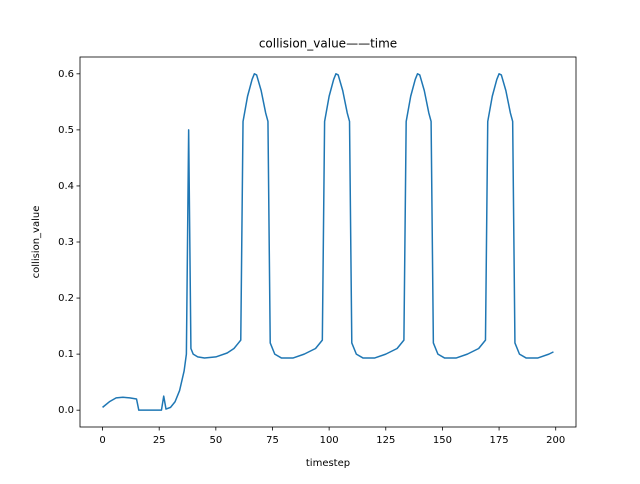 The image size is (640, 484). What do you see at coordinates (159, 440) in the screenshot?
I see `x-tick-label: 25` at bounding box center [159, 440].